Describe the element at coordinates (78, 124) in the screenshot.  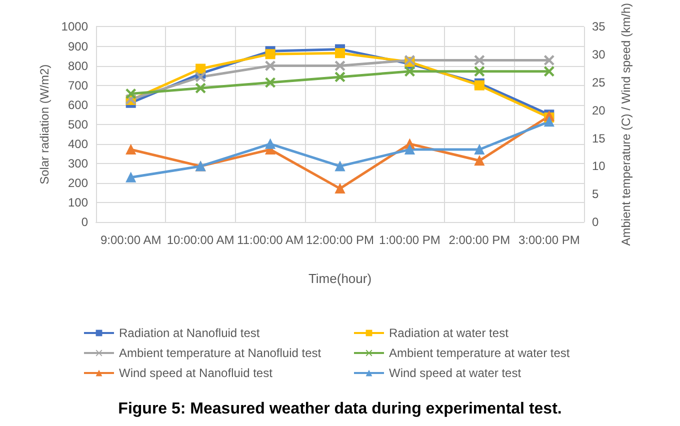
I see `y-tick-label: 500` at that location.